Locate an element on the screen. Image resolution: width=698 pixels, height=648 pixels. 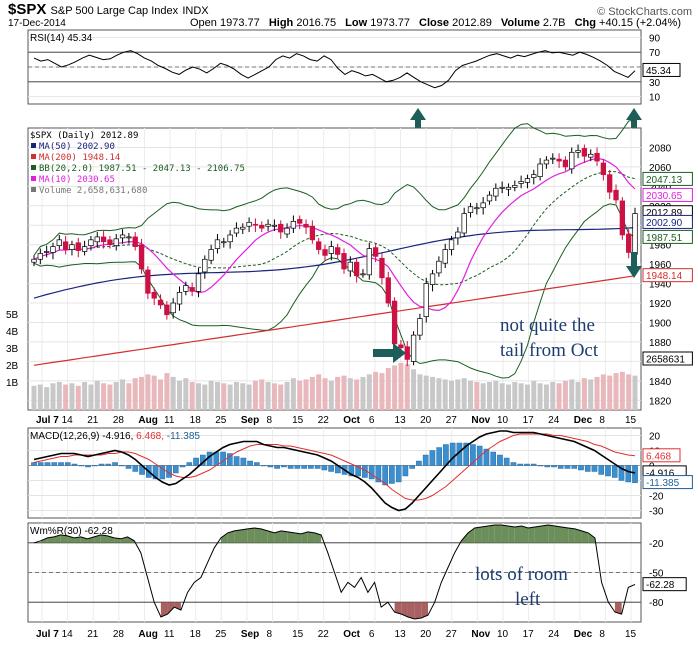
annotation-oct-tail-line1: not quite the is located at coordinates (547, 325).